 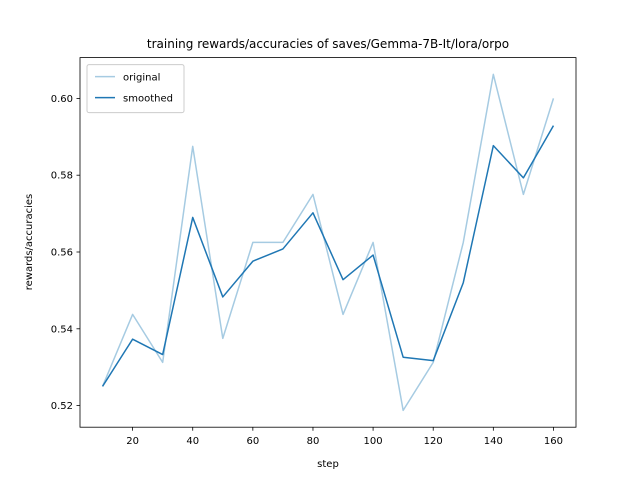 I want to click on y-tick-label: 0.58, so click(x=62, y=176).